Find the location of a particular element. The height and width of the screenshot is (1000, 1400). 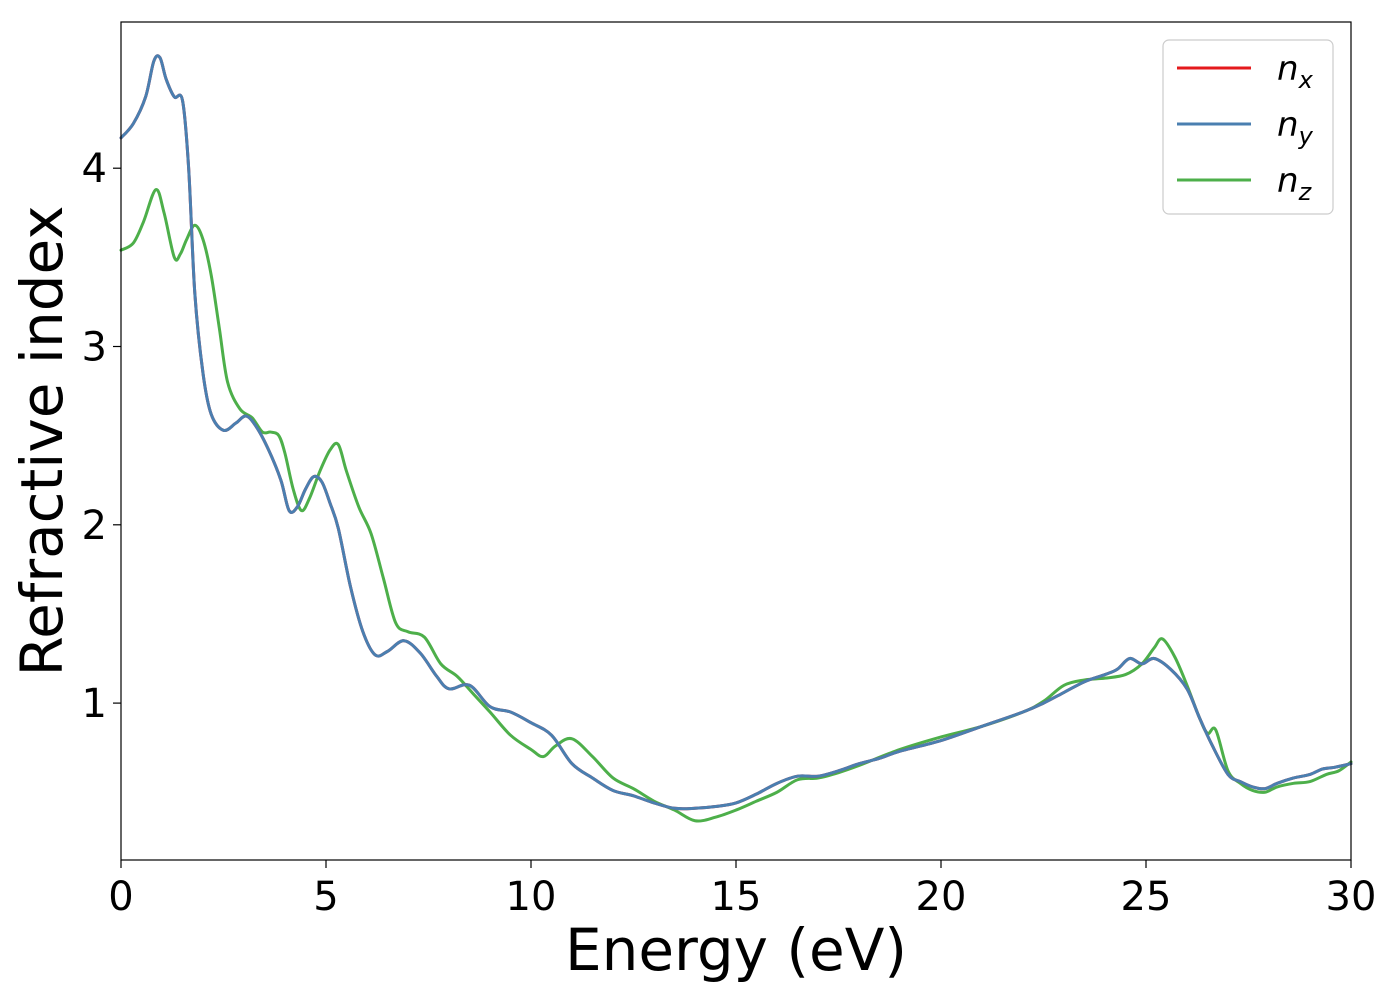

legend-subscript: x is located at coordinates (1306, 80).